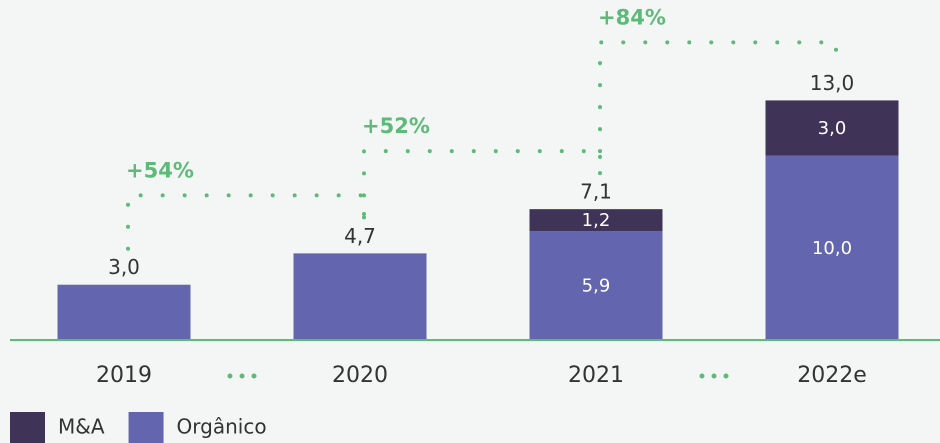 The height and width of the screenshot is (443, 940). Describe the element at coordinates (632, 17) in the screenshot. I see `growth-label: +84%` at that location.